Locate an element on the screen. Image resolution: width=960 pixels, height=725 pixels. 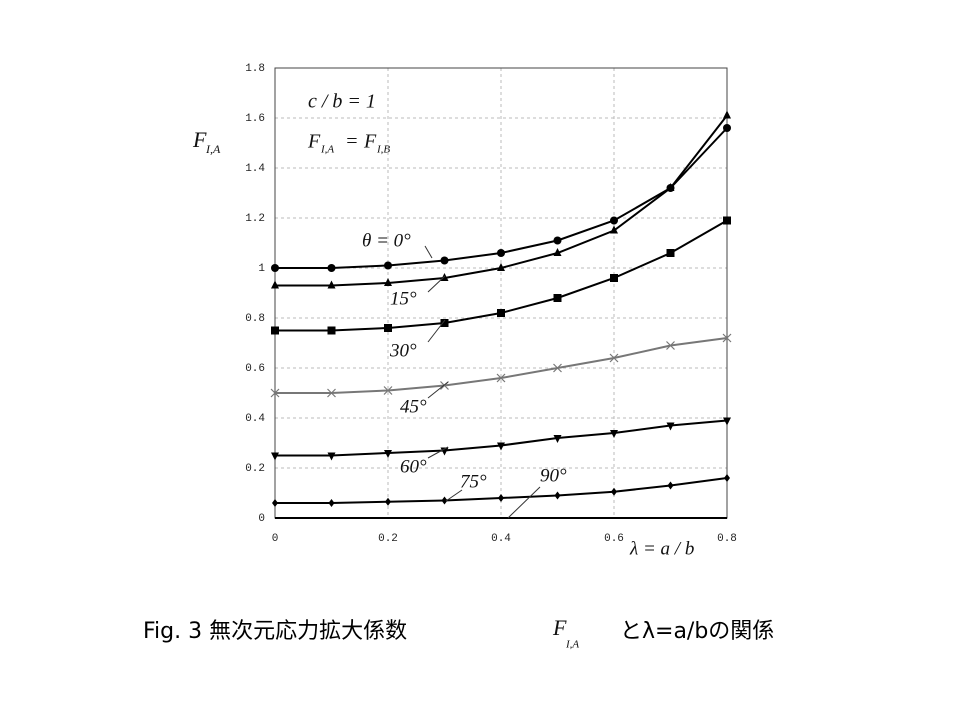
y-tick-label: 1.2 is located at coordinates (255, 219).